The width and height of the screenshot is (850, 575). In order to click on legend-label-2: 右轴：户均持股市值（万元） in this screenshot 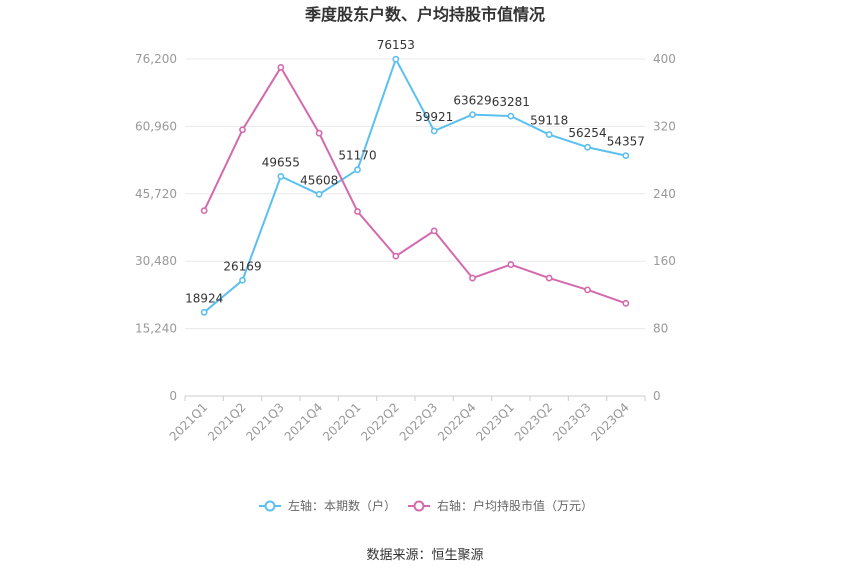, I will do `click(515, 505)`.